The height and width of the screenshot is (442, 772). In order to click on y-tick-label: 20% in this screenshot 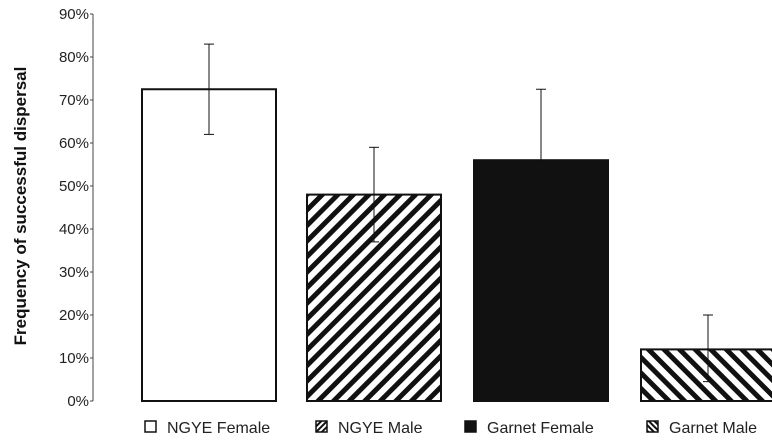, I will do `click(74, 315)`.